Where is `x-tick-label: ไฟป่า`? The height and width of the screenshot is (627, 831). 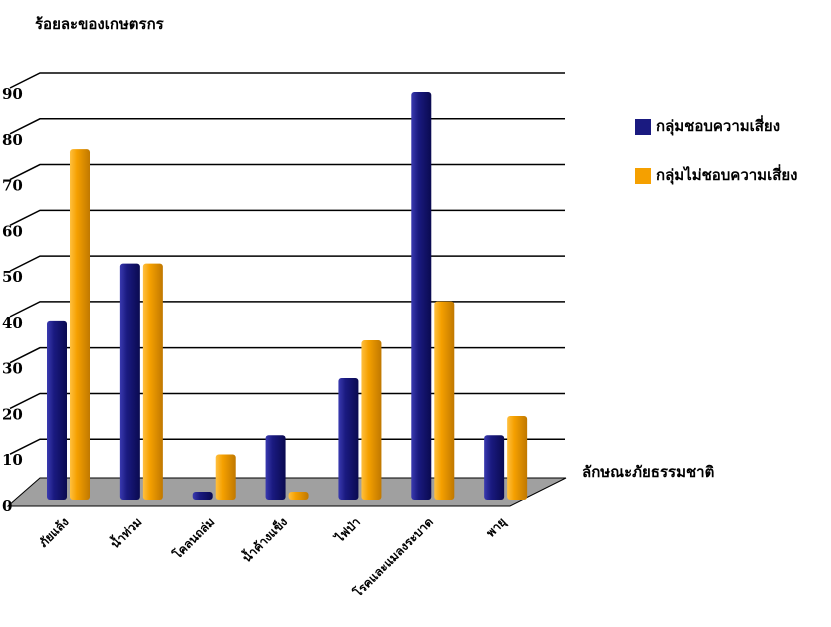 x-tick-label: ไฟป่า is located at coordinates (347, 530).